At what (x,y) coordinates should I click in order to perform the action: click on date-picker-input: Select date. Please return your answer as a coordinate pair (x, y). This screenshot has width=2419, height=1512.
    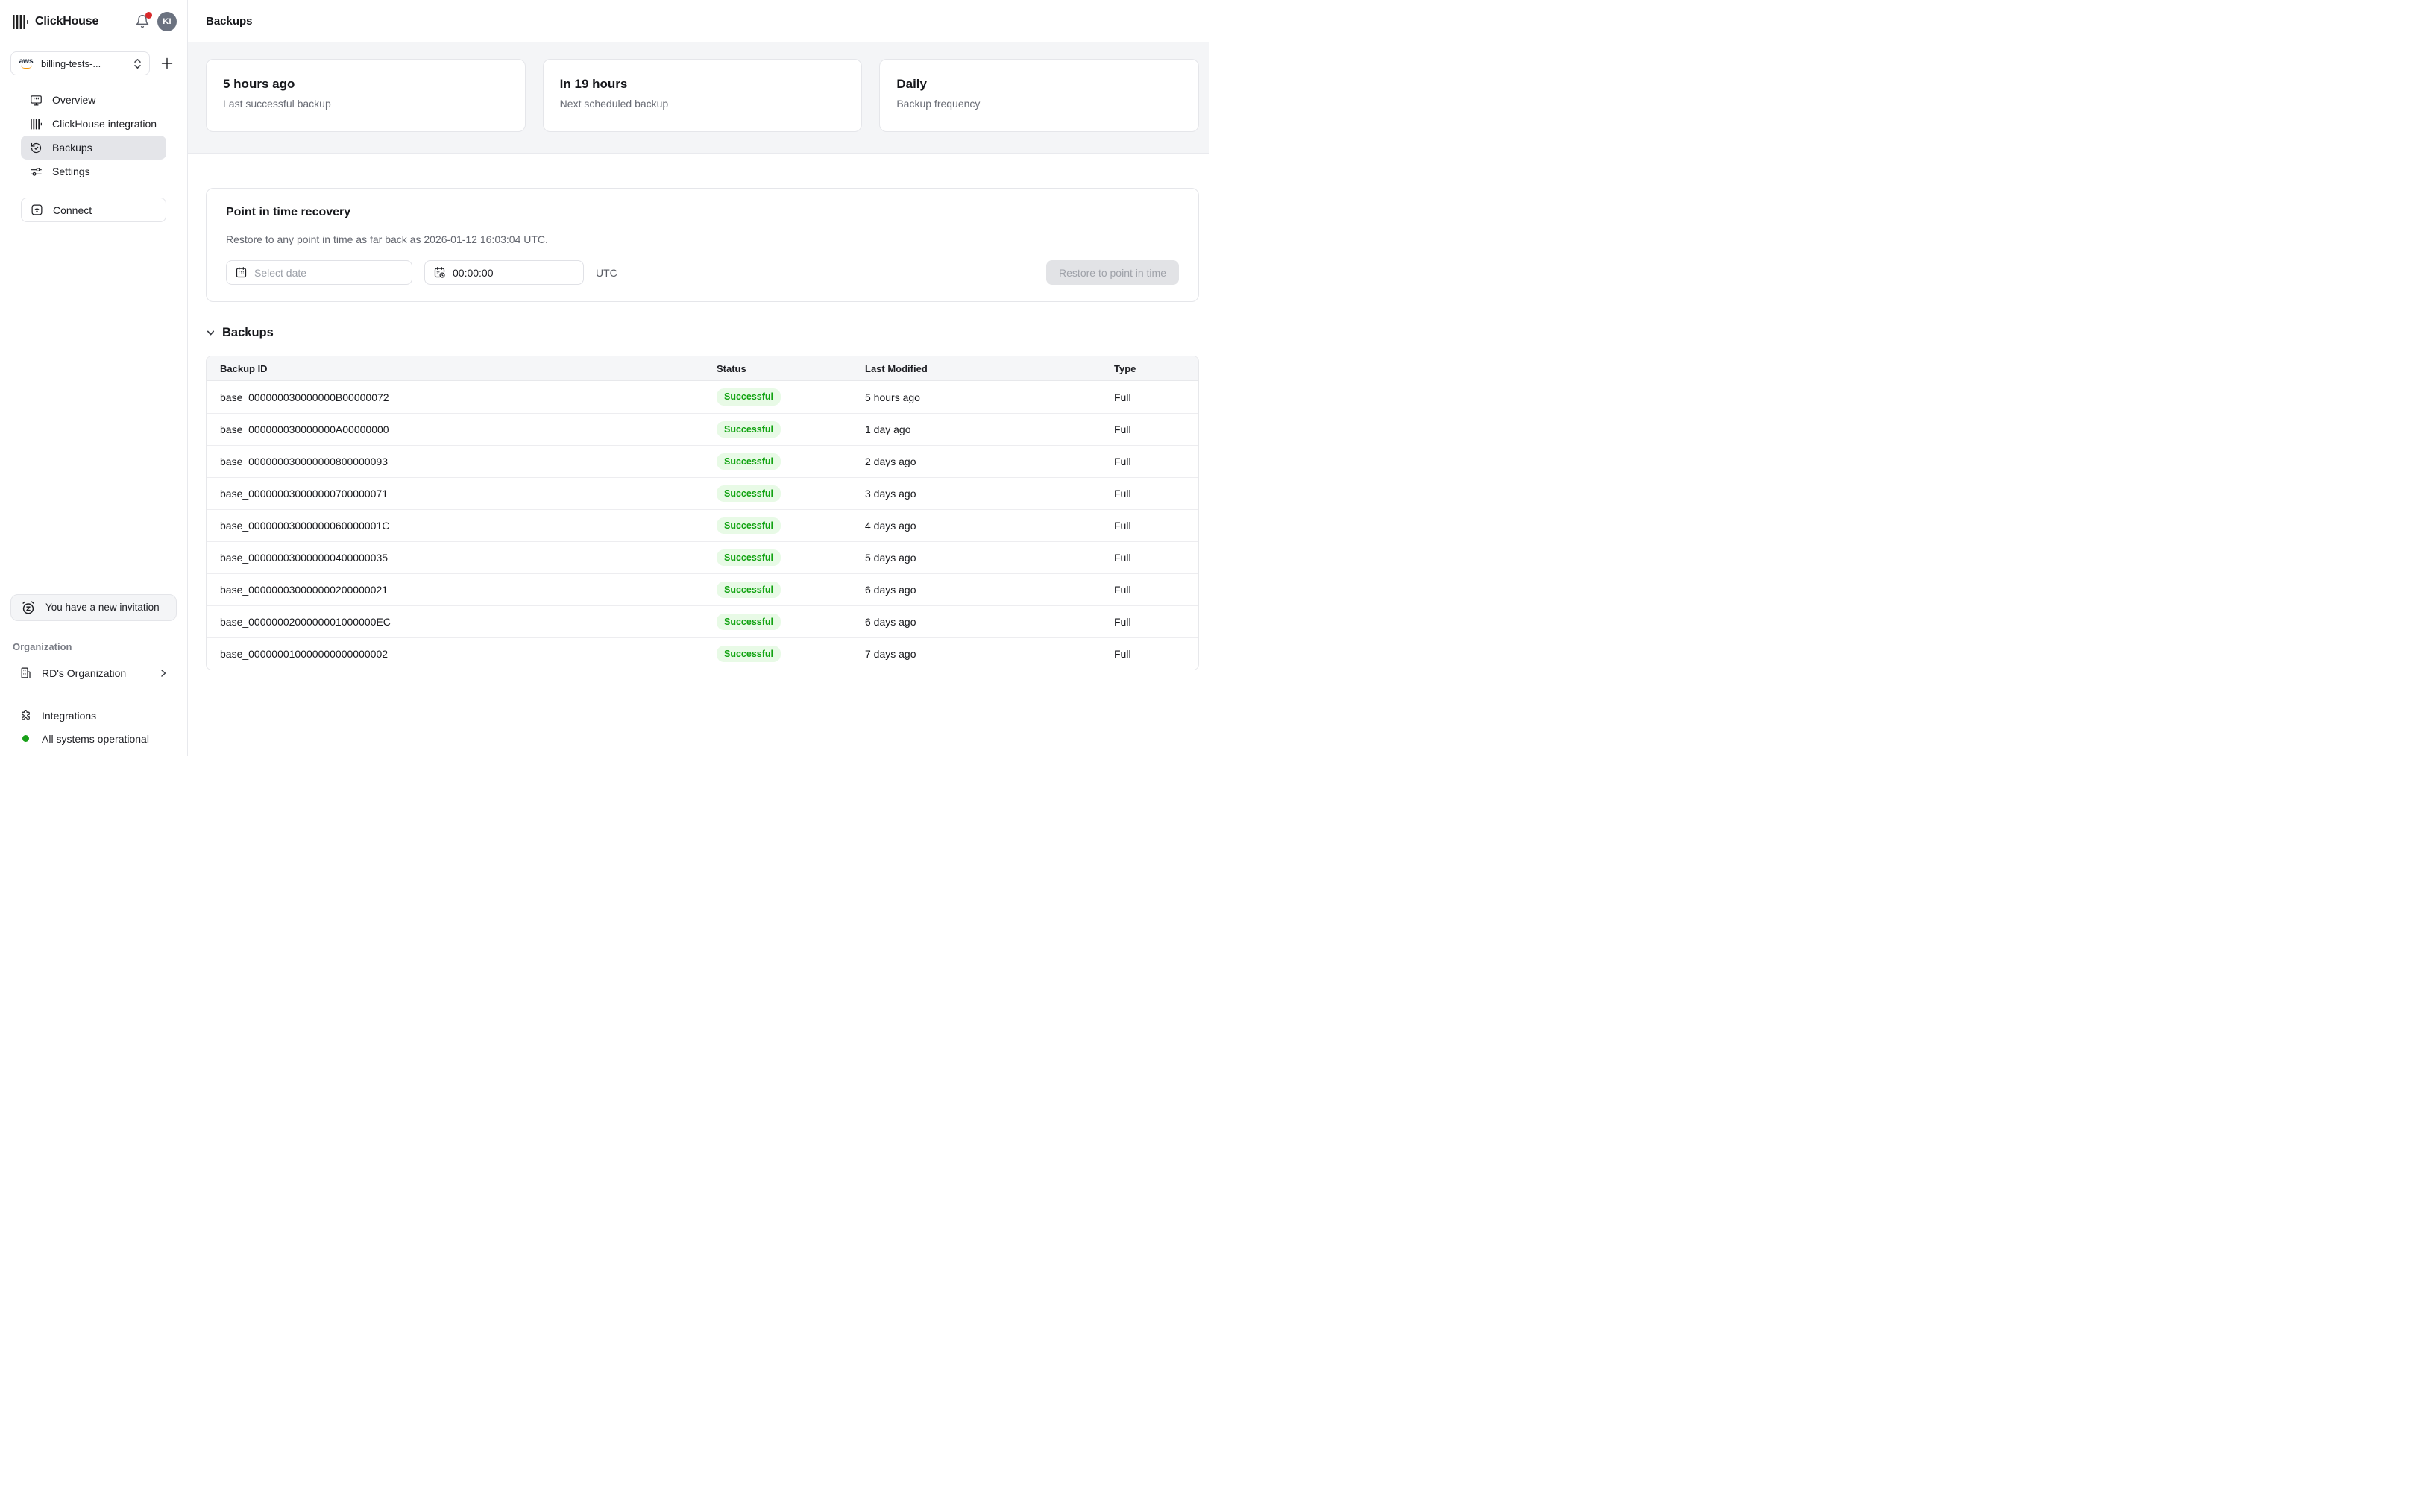
    Looking at the image, I should click on (319, 272).